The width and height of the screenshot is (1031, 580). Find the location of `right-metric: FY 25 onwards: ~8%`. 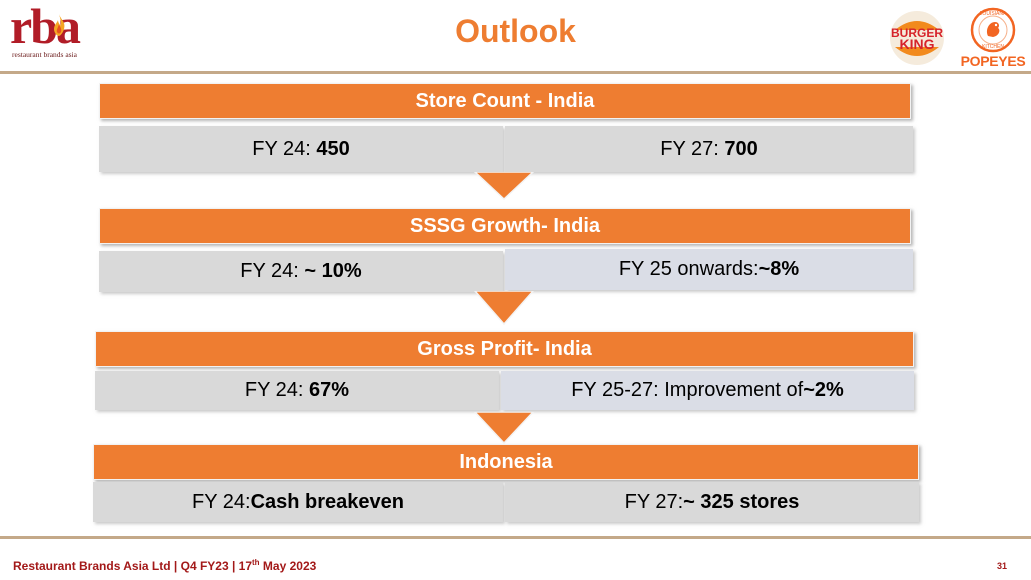

right-metric: FY 25 onwards: ~8% is located at coordinates (709, 269).